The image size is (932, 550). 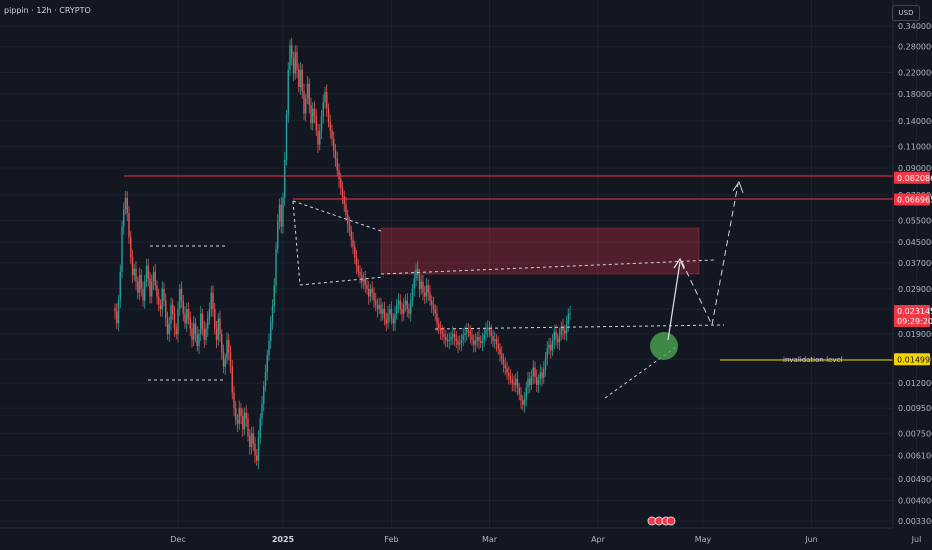 I want to click on entry-zone-circle, so click(x=664, y=346).